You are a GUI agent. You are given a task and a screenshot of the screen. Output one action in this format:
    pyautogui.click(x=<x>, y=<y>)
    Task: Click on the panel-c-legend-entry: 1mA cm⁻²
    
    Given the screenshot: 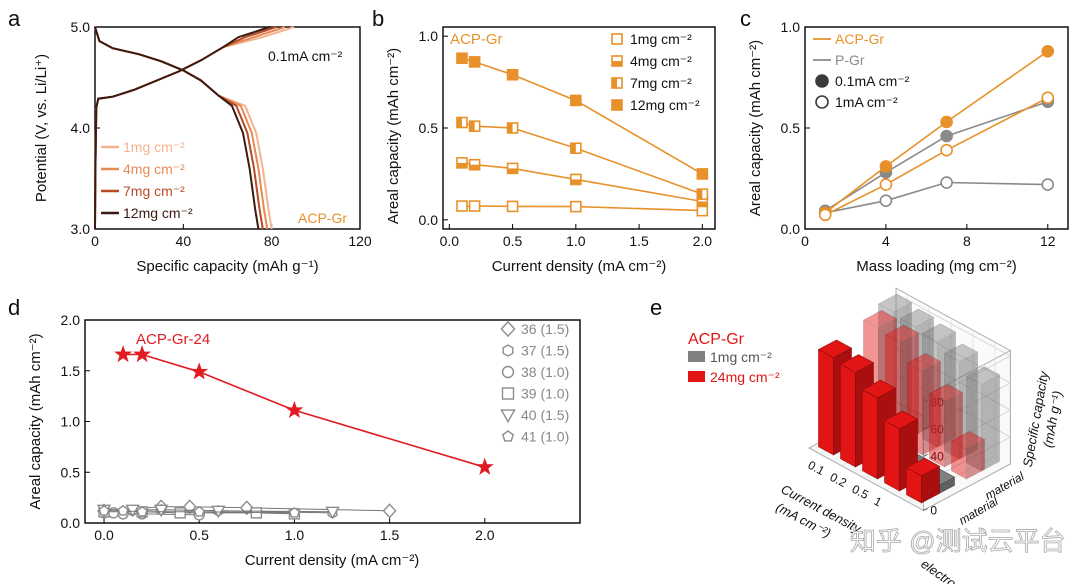 What is the action you would take?
    pyautogui.click(x=866, y=102)
    